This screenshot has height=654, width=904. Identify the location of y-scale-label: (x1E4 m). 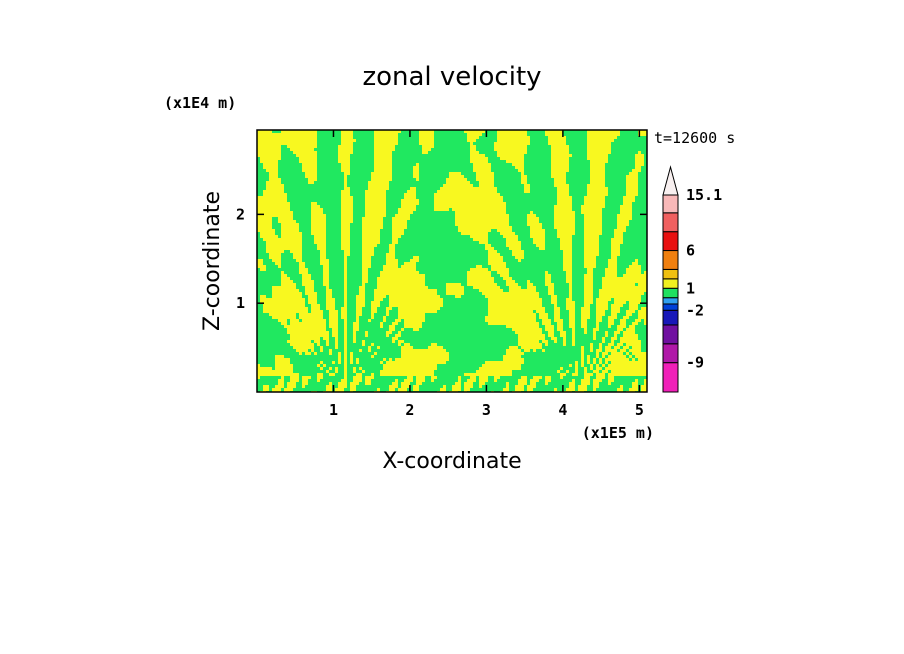
(200, 103).